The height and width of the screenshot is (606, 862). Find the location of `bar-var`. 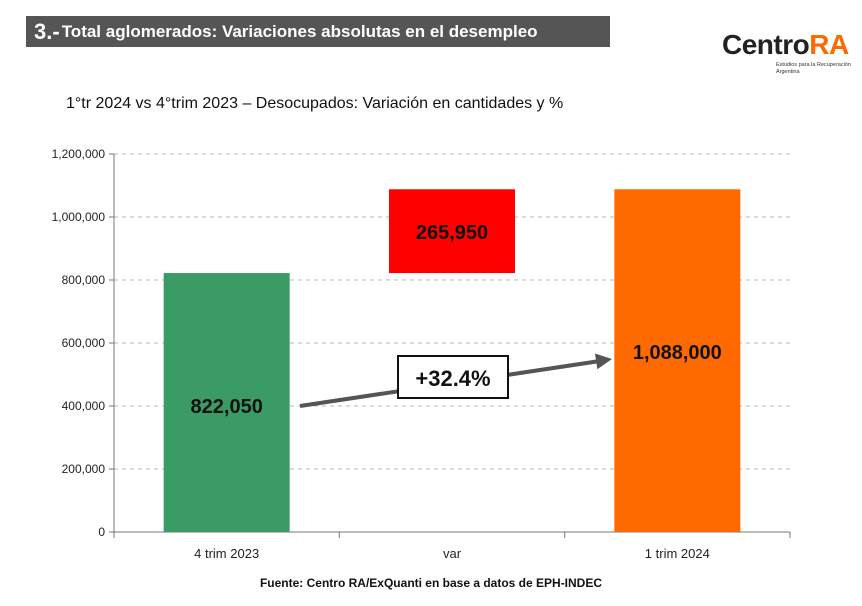

bar-var is located at coordinates (452, 231).